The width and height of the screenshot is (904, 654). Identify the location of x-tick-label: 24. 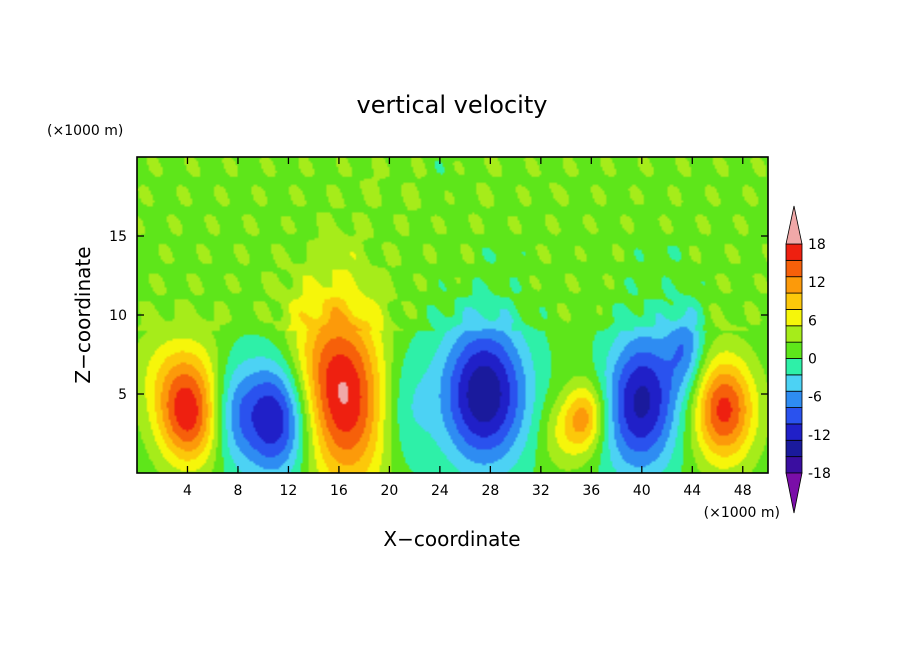
(440, 491).